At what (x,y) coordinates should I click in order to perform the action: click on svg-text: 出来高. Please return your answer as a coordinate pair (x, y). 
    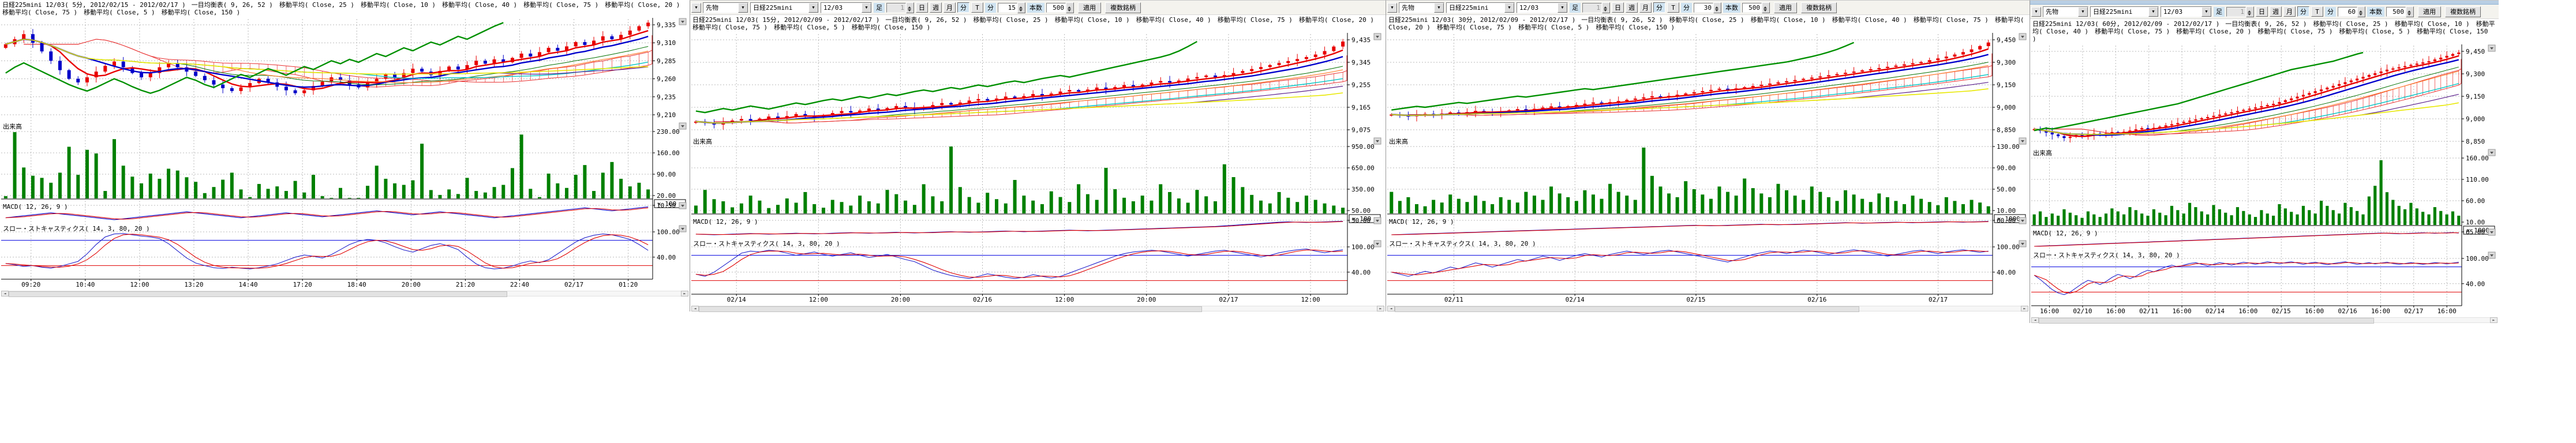
    Looking at the image, I should click on (703, 141).